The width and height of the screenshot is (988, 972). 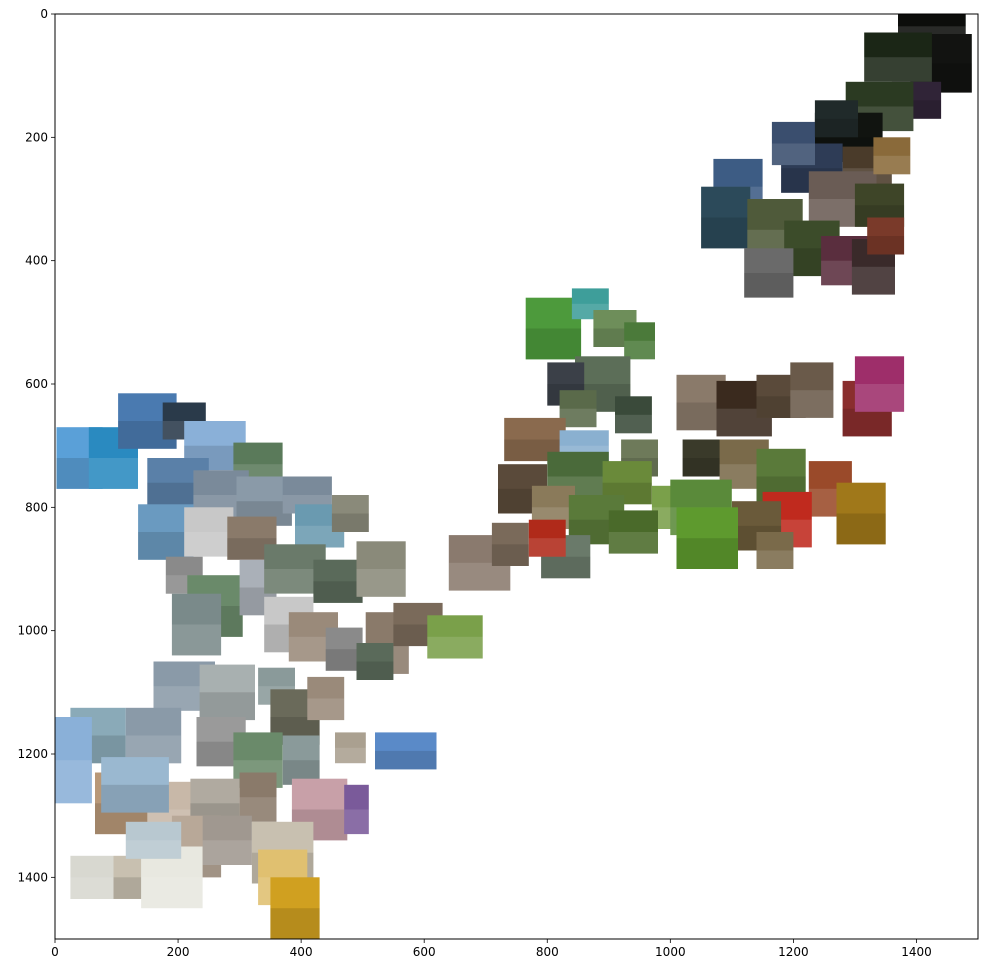 What do you see at coordinates (44, 14) in the screenshot?
I see `y-tick-label: 0` at bounding box center [44, 14].